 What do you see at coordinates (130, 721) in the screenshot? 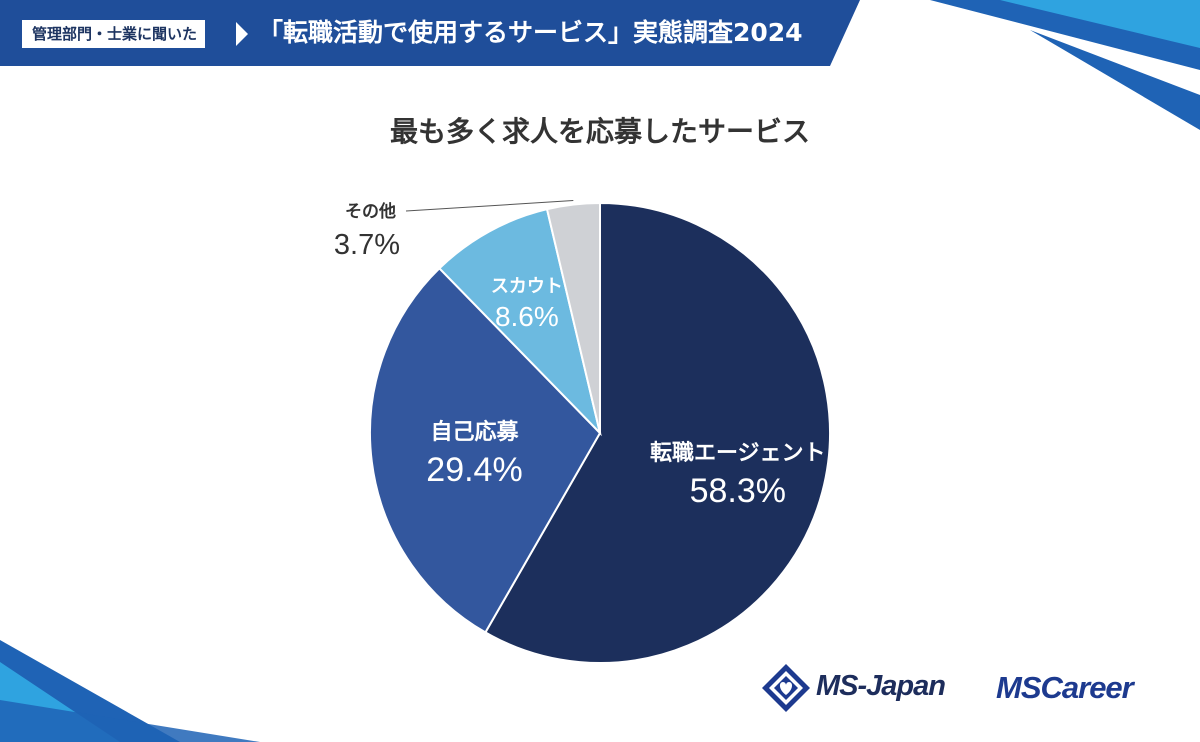
I see `corner-stripe-bottom-left-accent` at bounding box center [130, 721].